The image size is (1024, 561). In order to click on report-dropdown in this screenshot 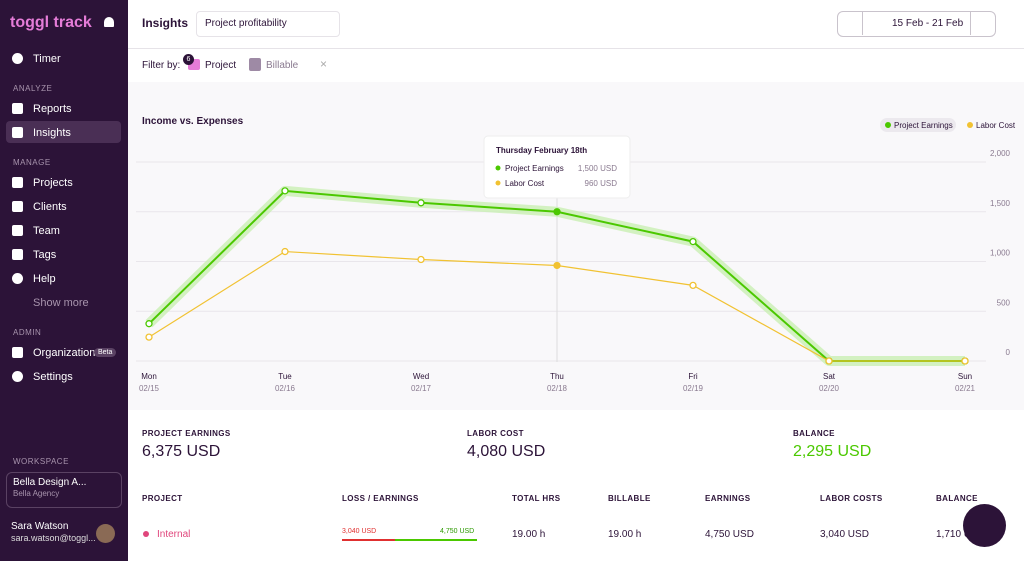, I will do `click(268, 24)`.